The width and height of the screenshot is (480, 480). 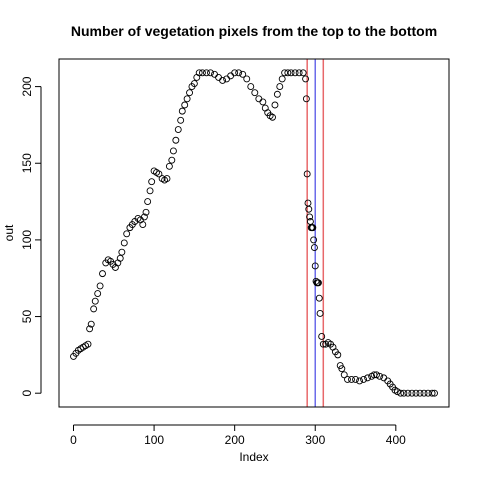 I want to click on y-tick-label: 150, so click(x=27, y=163).